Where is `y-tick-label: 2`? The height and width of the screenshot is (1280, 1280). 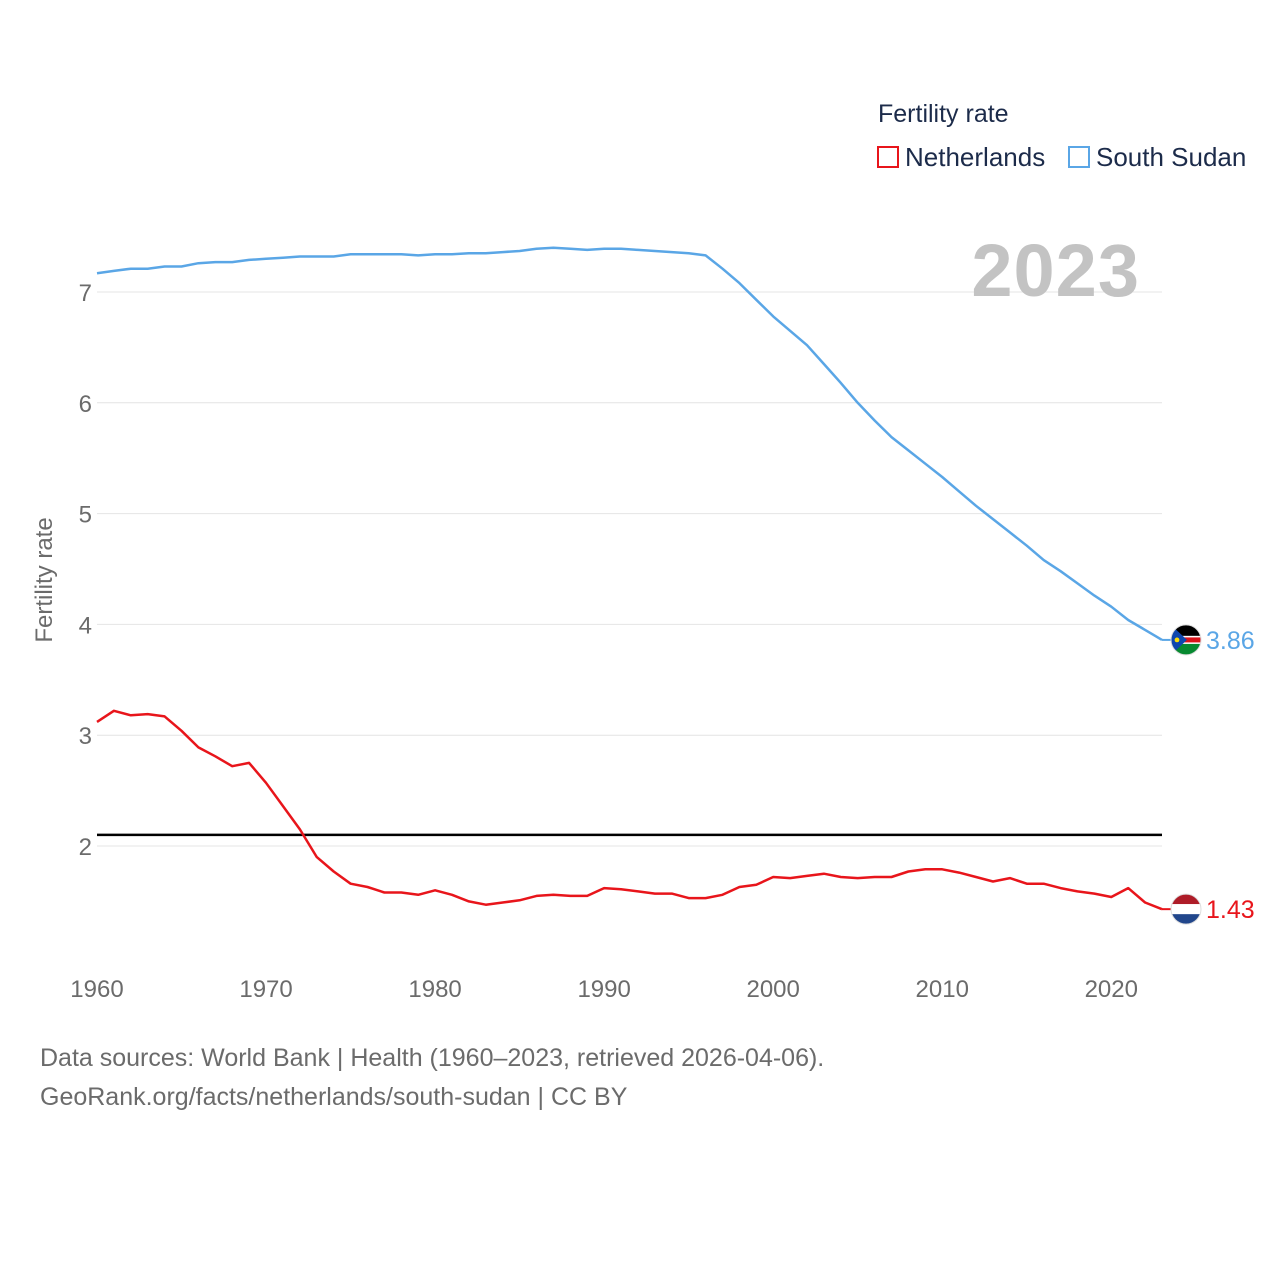
y-tick-label: 2 is located at coordinates (85, 847).